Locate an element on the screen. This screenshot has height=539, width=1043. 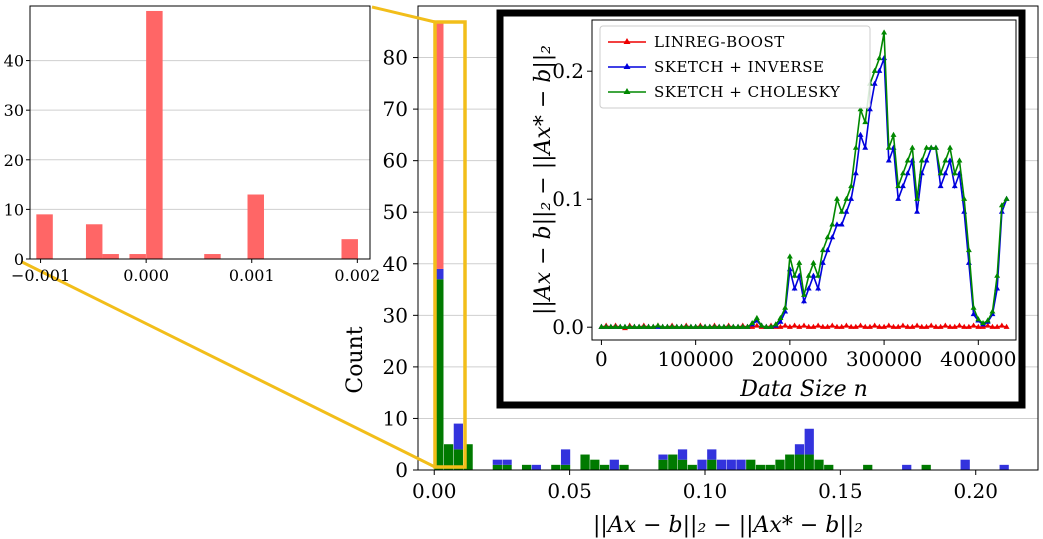
inset-x-tick-label: 200000 is located at coordinates (790, 359).